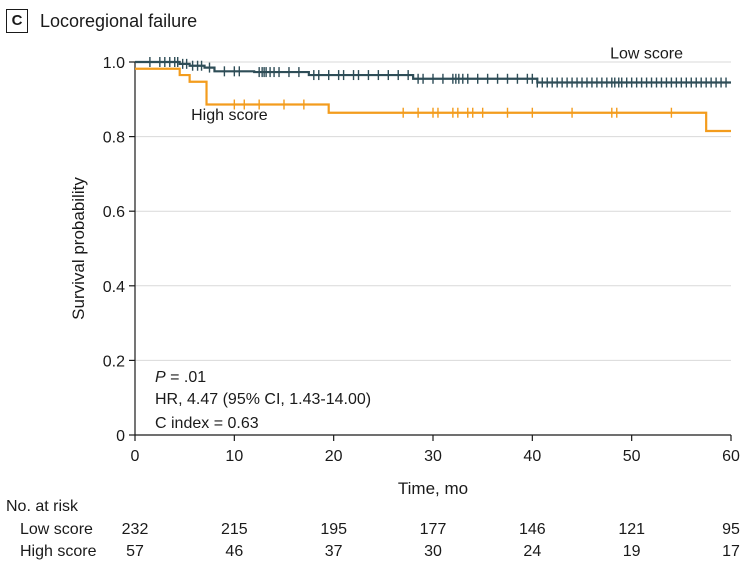 This screenshot has width=749, height=565. I want to click on x-tick-label: 30, so click(433, 456).